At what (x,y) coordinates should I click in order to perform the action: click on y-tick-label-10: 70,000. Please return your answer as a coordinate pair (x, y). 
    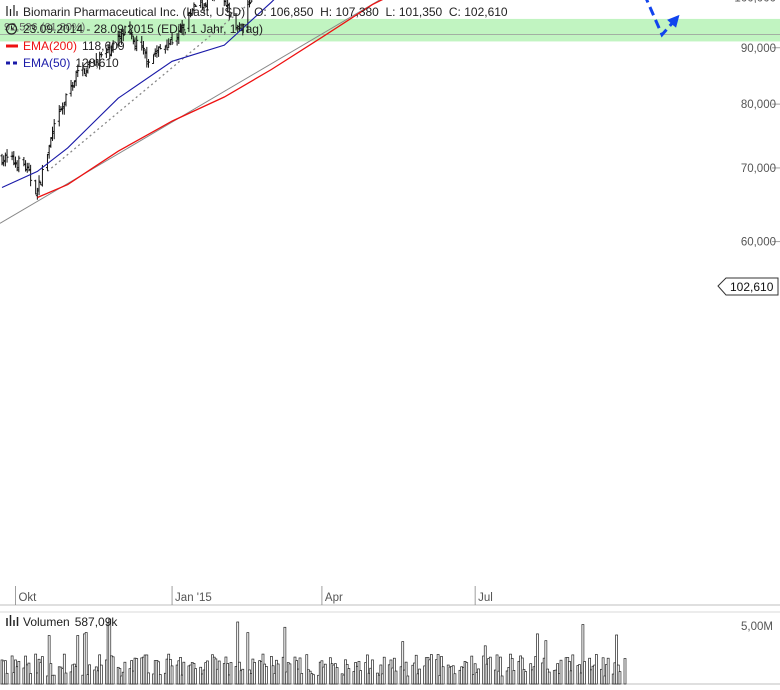
    Looking at the image, I should click on (758, 169).